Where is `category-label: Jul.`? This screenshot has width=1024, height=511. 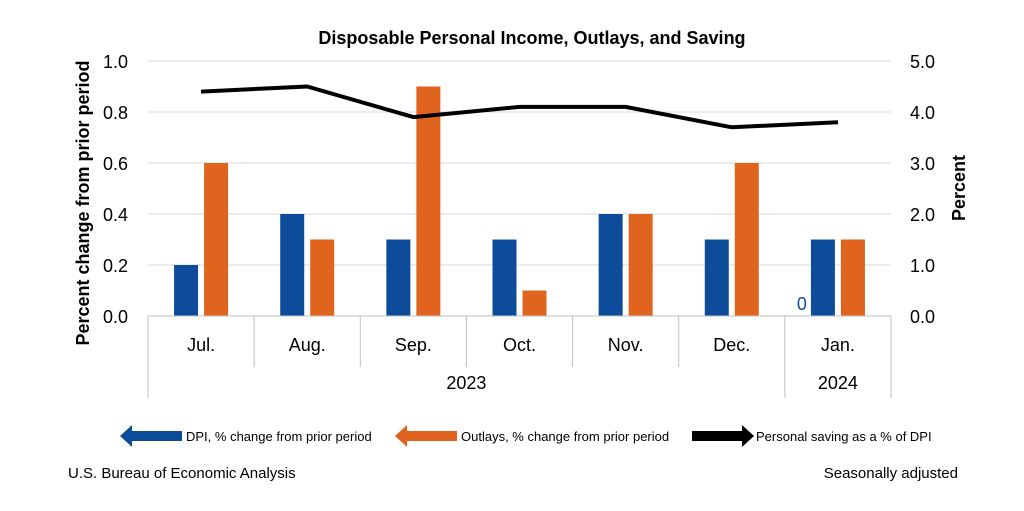
category-label: Jul. is located at coordinates (201, 345).